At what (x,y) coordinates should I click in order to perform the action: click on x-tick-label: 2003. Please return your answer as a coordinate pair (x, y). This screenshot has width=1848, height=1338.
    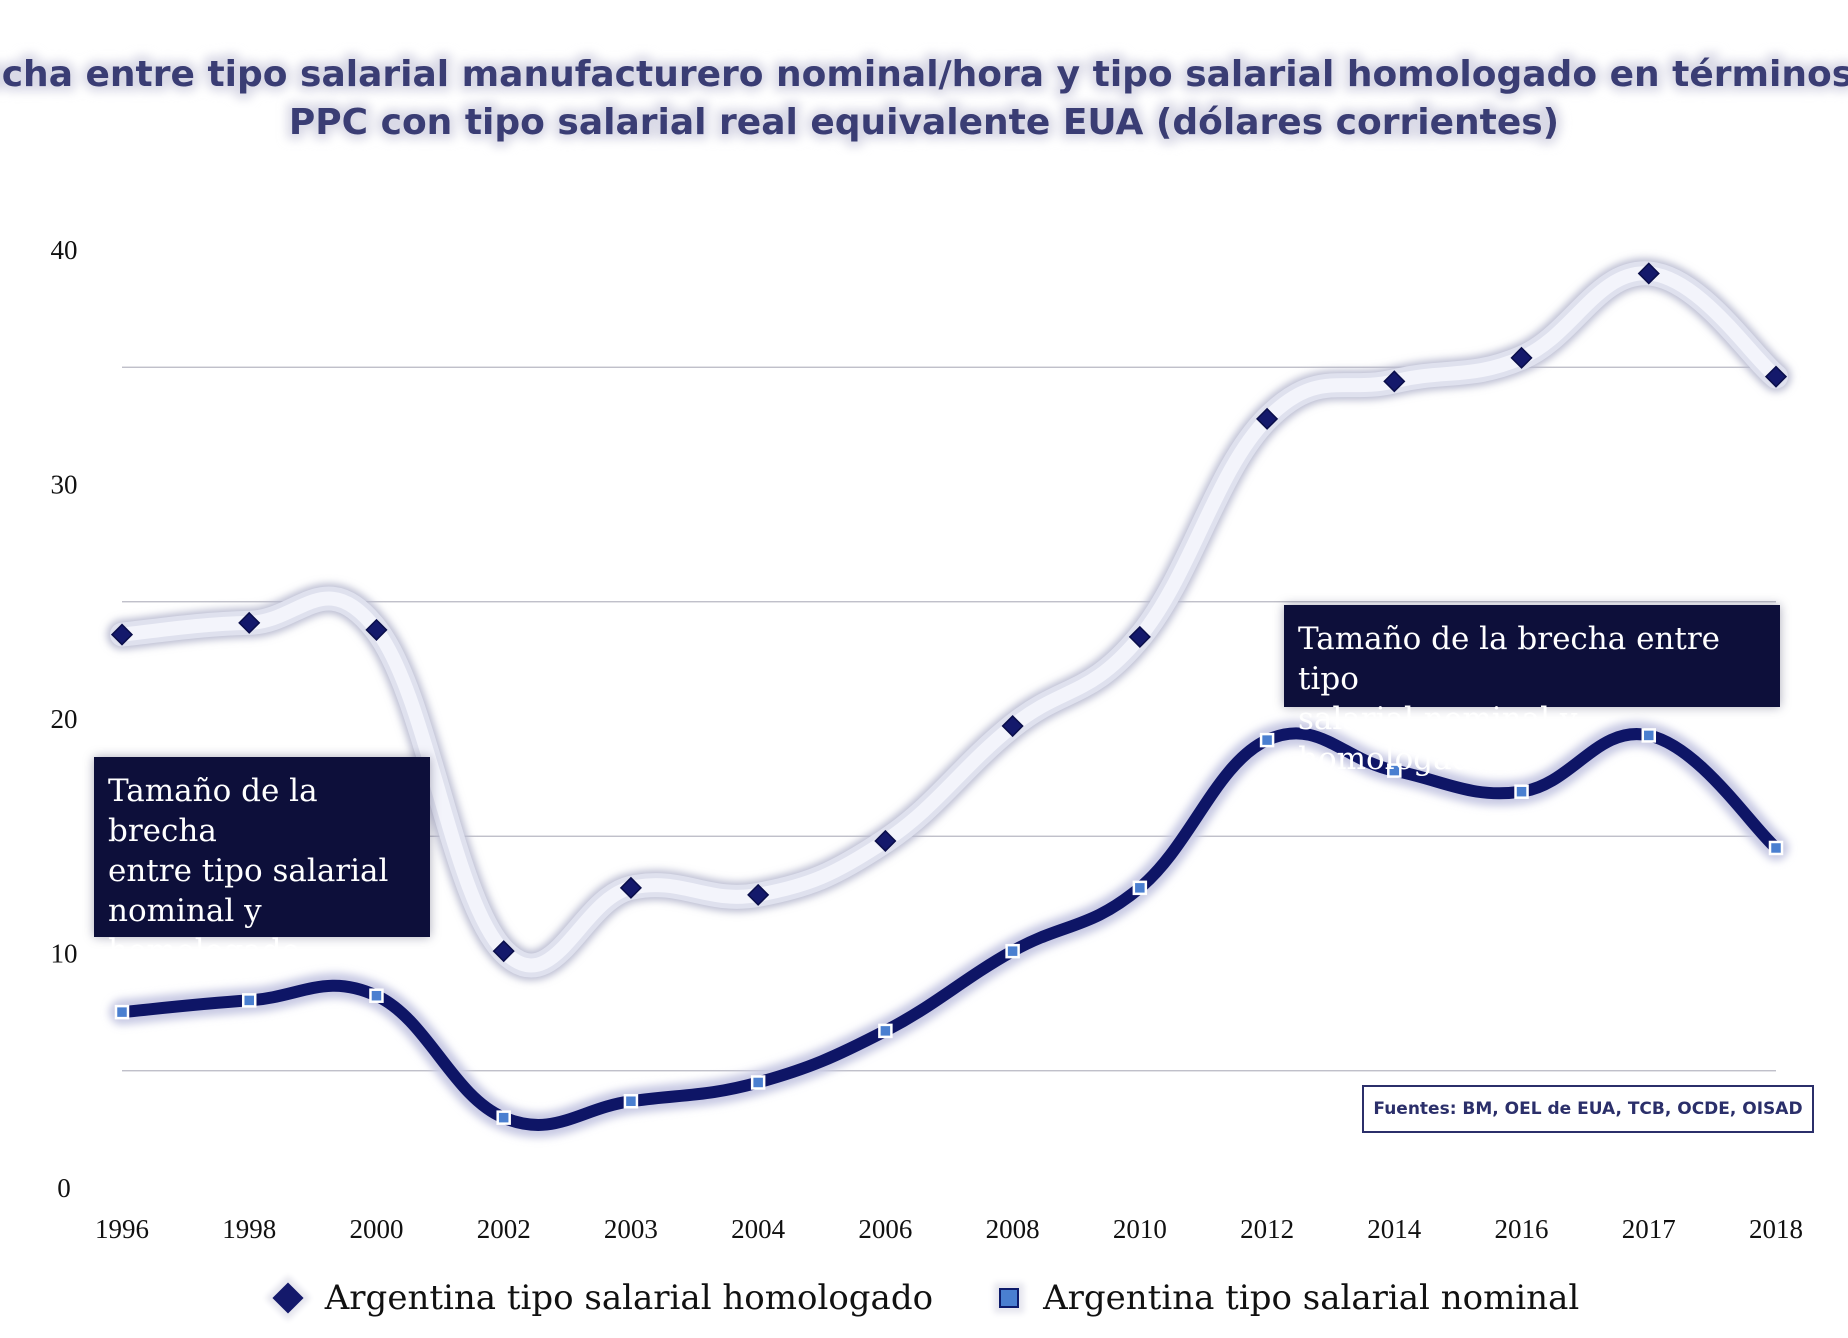
    Looking at the image, I should click on (631, 1229).